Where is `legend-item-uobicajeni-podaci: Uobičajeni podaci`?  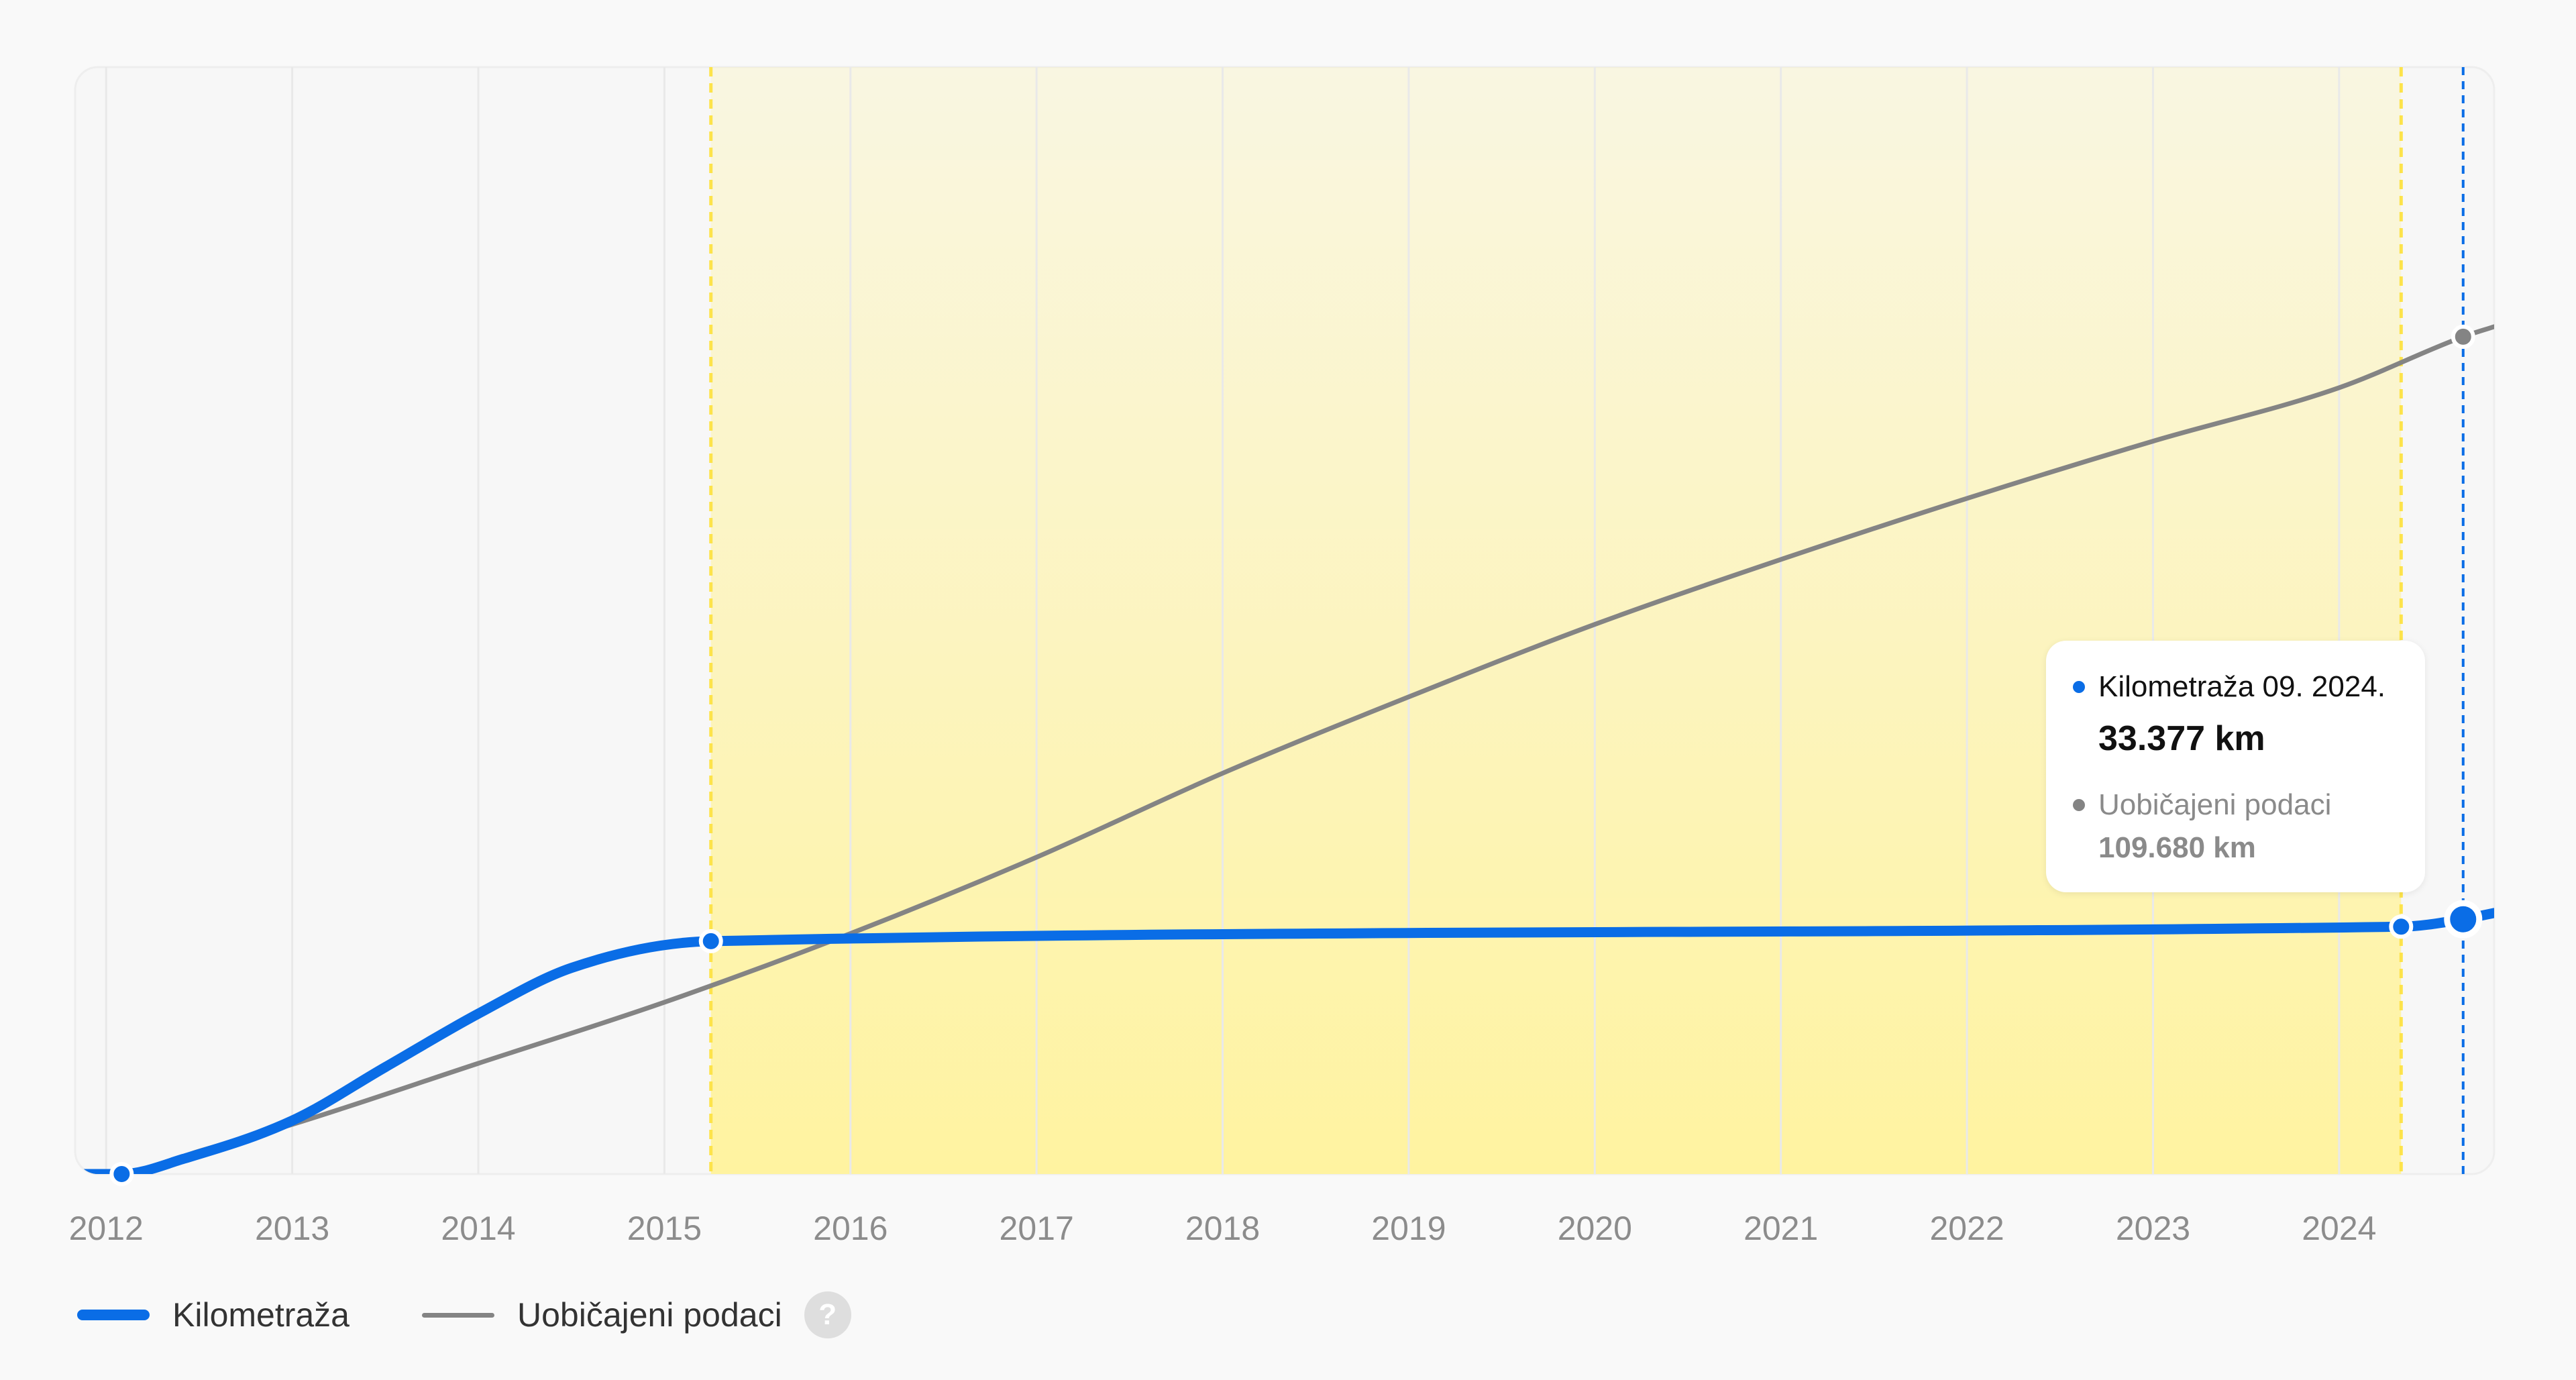
legend-item-uobicajeni-podaci: Uobičajeni podaci is located at coordinates (602, 1314).